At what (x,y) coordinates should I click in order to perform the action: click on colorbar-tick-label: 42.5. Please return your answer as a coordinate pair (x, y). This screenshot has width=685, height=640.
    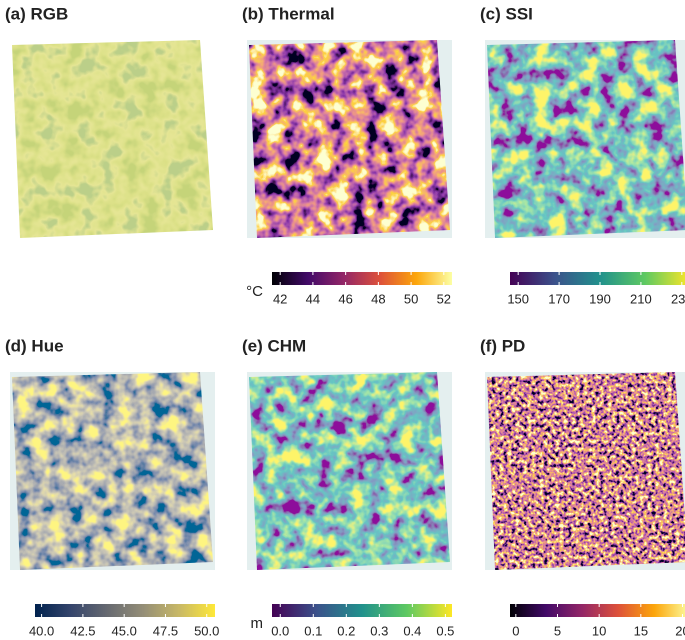
    Looking at the image, I should click on (82, 630).